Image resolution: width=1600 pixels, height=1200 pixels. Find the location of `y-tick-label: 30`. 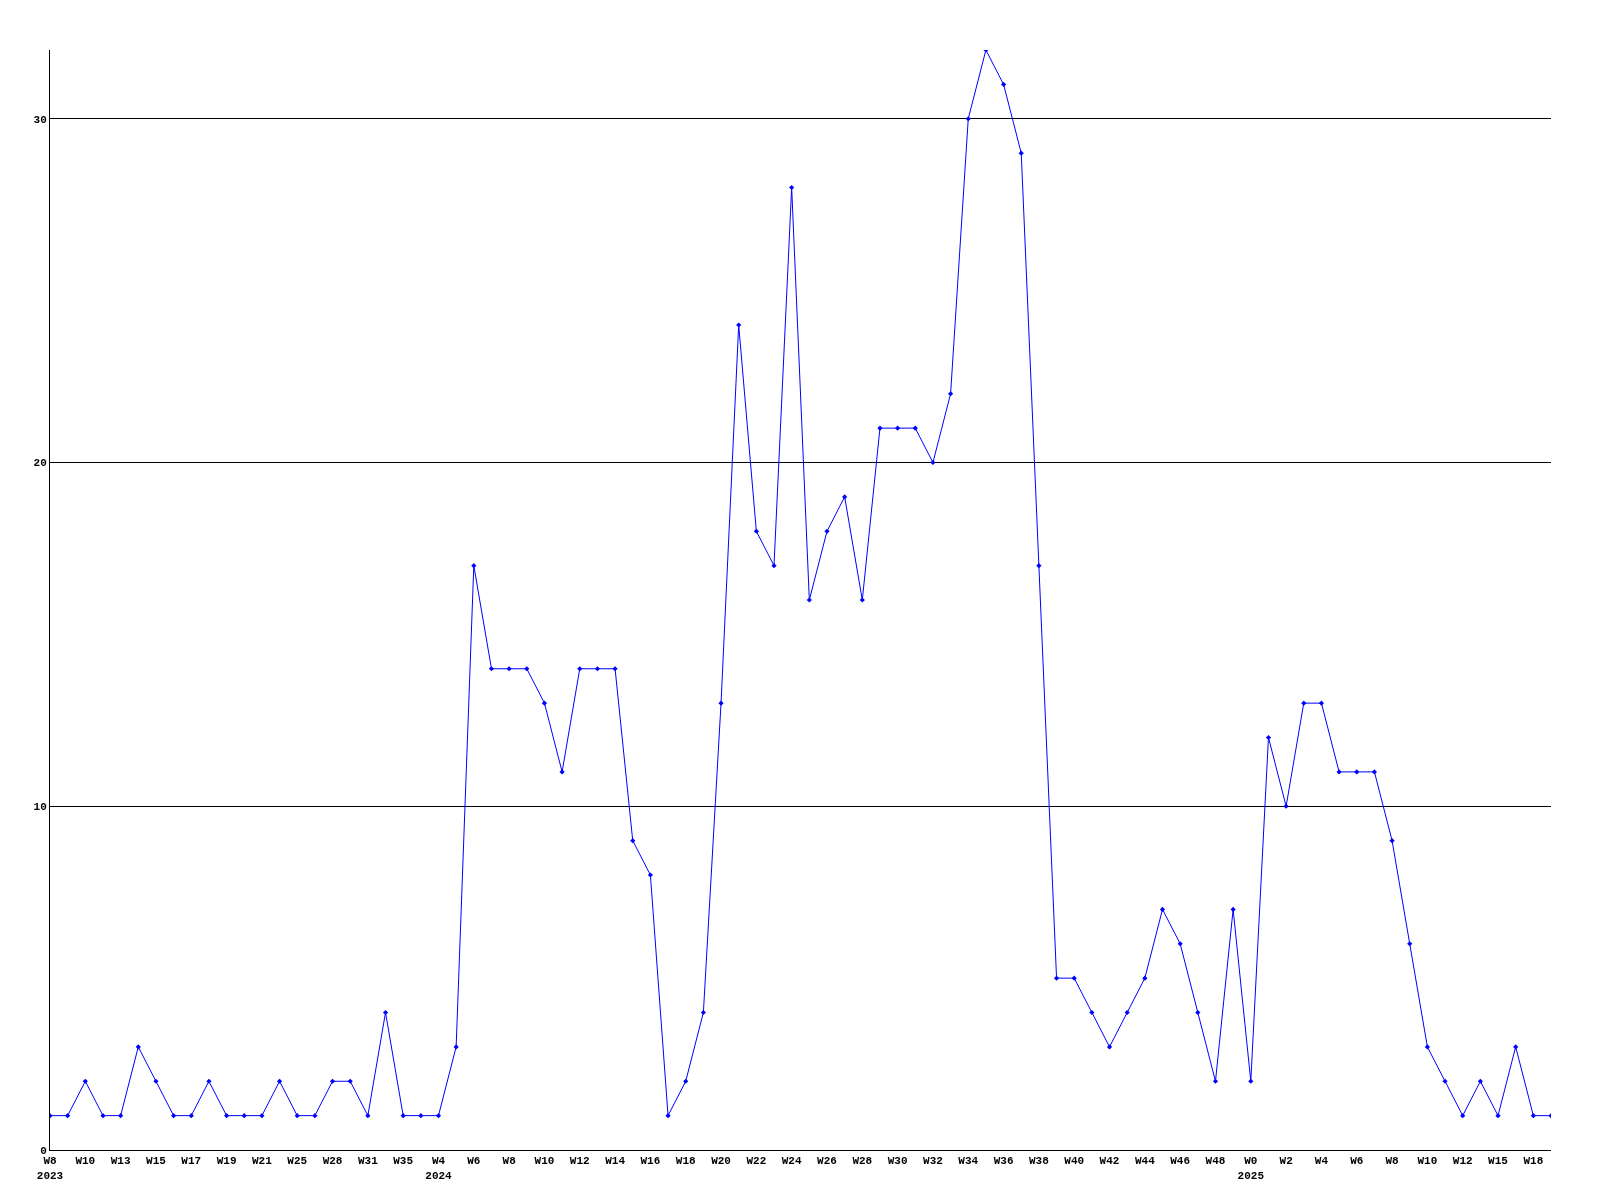

y-tick-label: 30 is located at coordinates (40, 119).